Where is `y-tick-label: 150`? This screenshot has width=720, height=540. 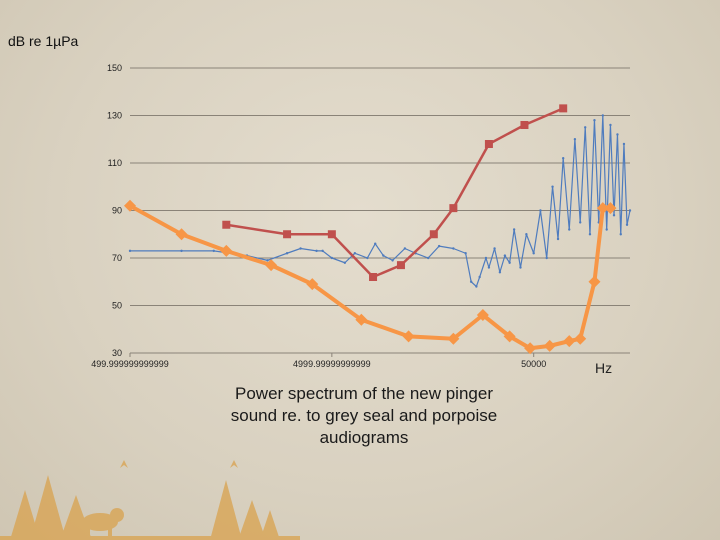 y-tick-label: 150 is located at coordinates (114, 68).